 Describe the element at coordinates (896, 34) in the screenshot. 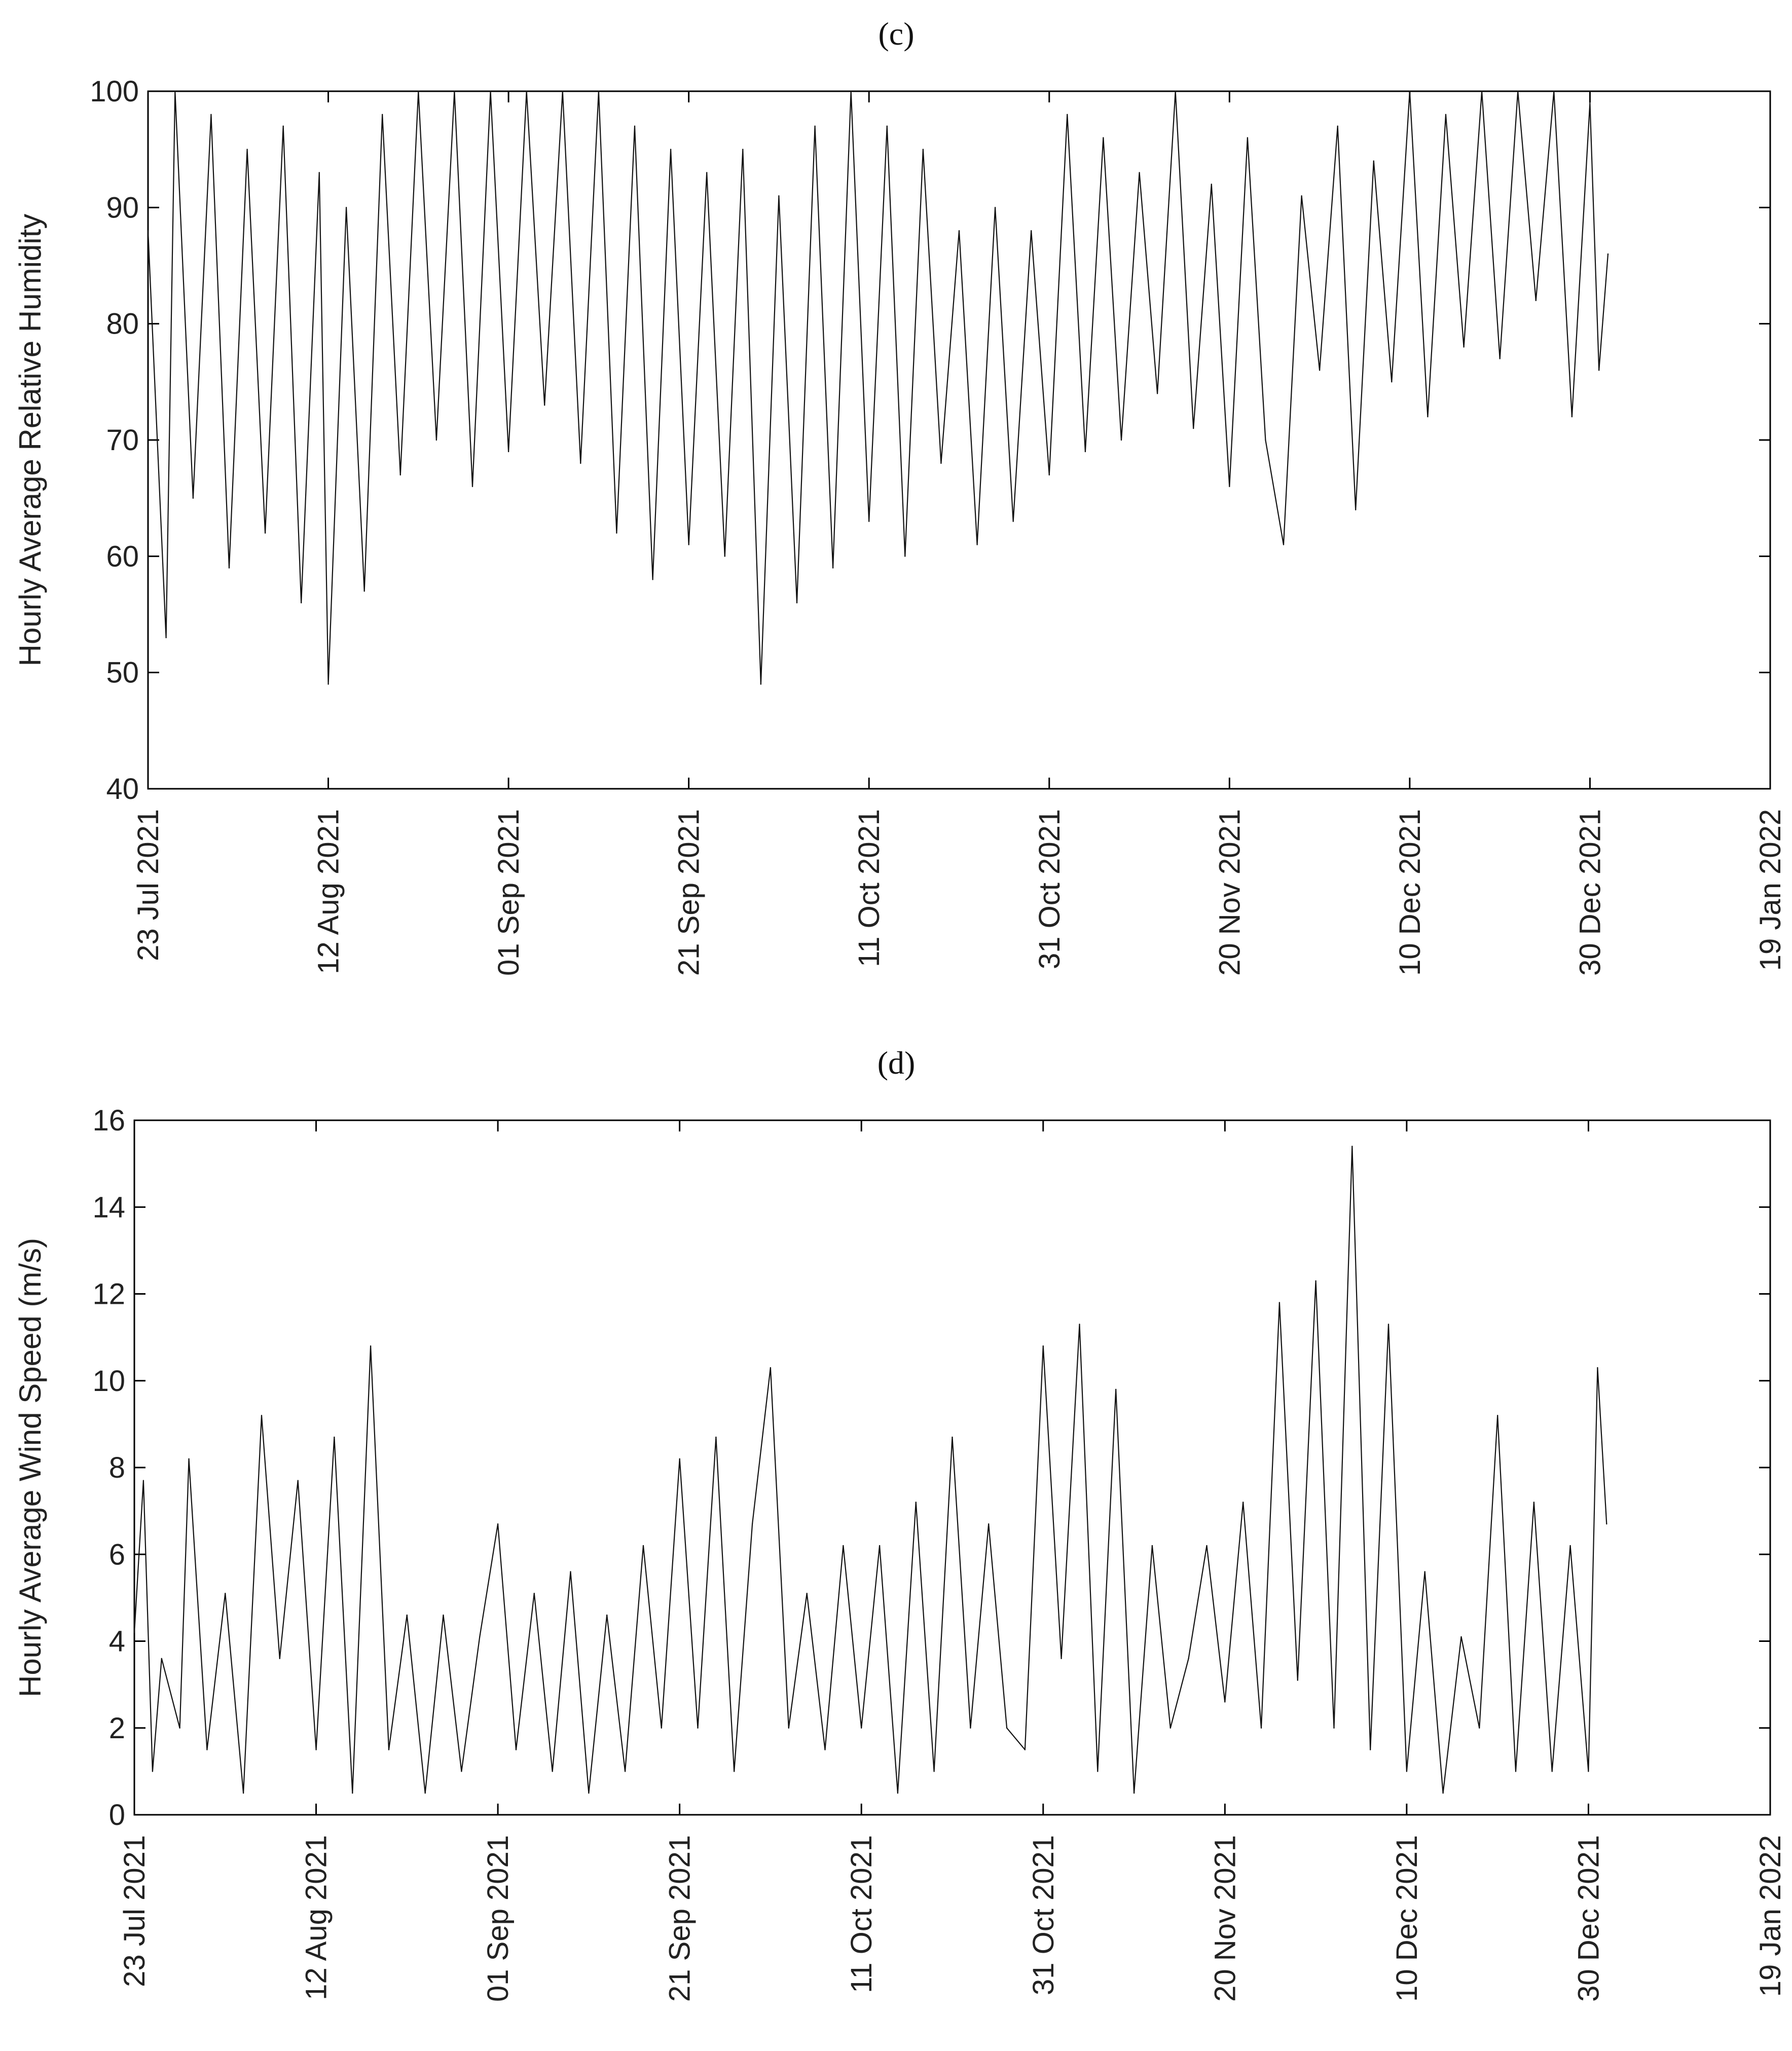

I see `panel-c-label: (c)` at that location.